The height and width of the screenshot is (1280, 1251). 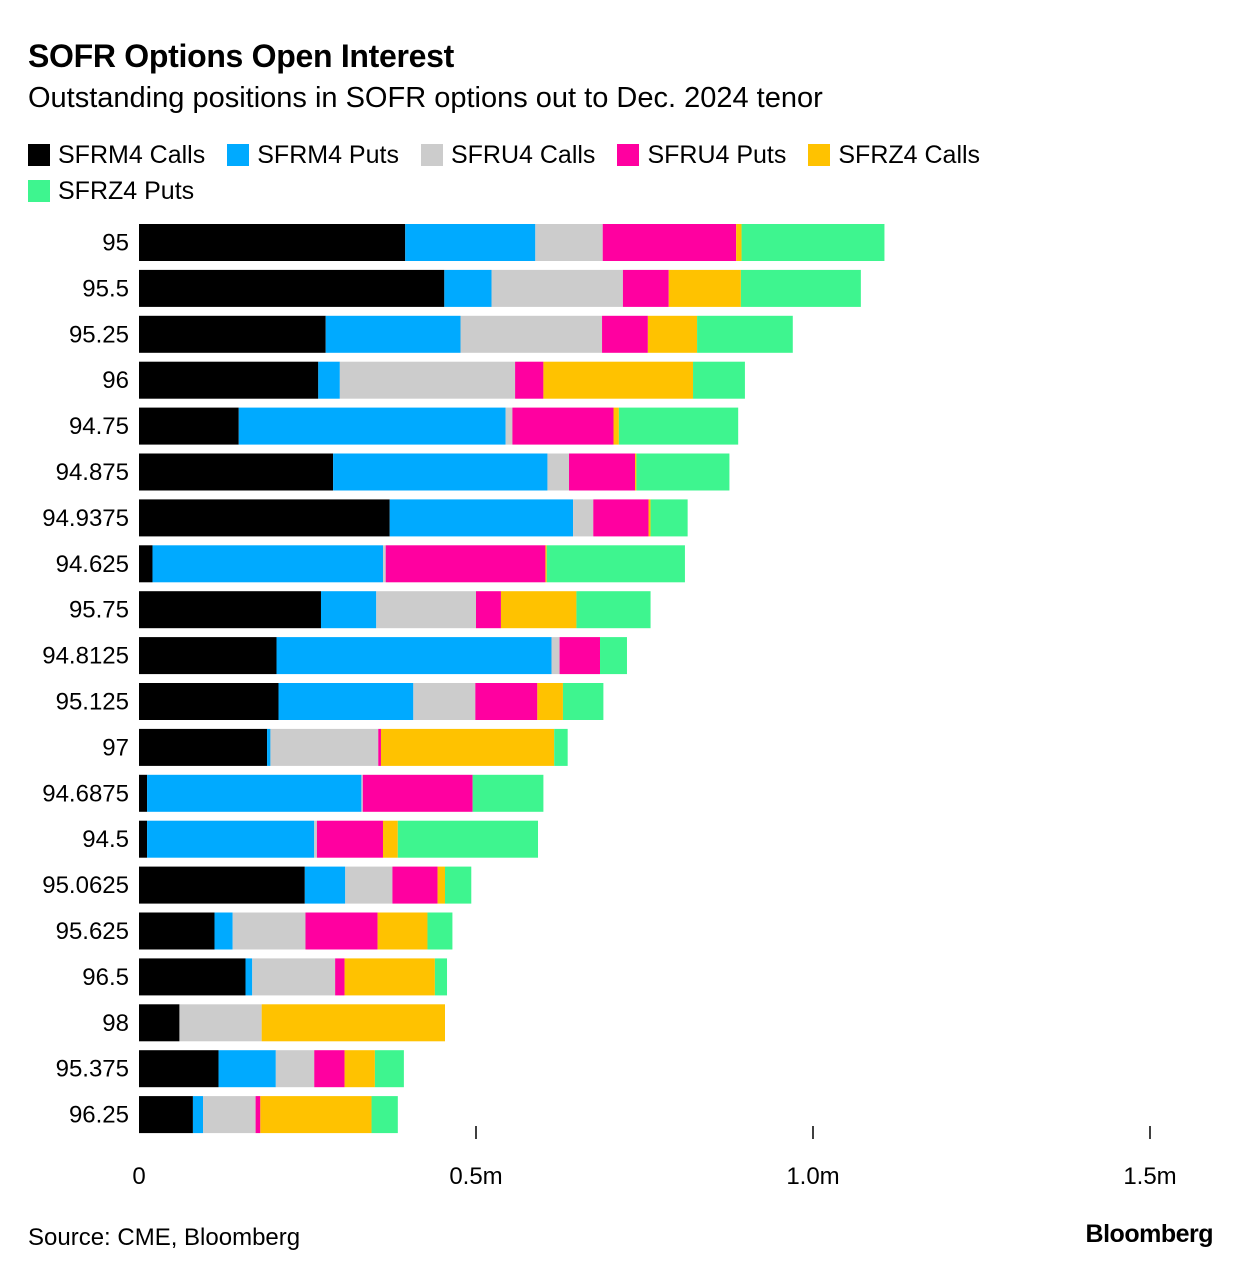 What do you see at coordinates (523, 154) in the screenshot?
I see `legend-label: SFRU4 Calls` at bounding box center [523, 154].